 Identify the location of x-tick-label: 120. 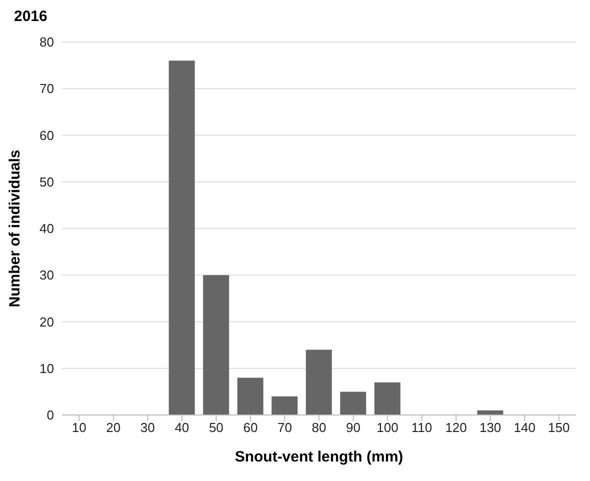
(456, 428).